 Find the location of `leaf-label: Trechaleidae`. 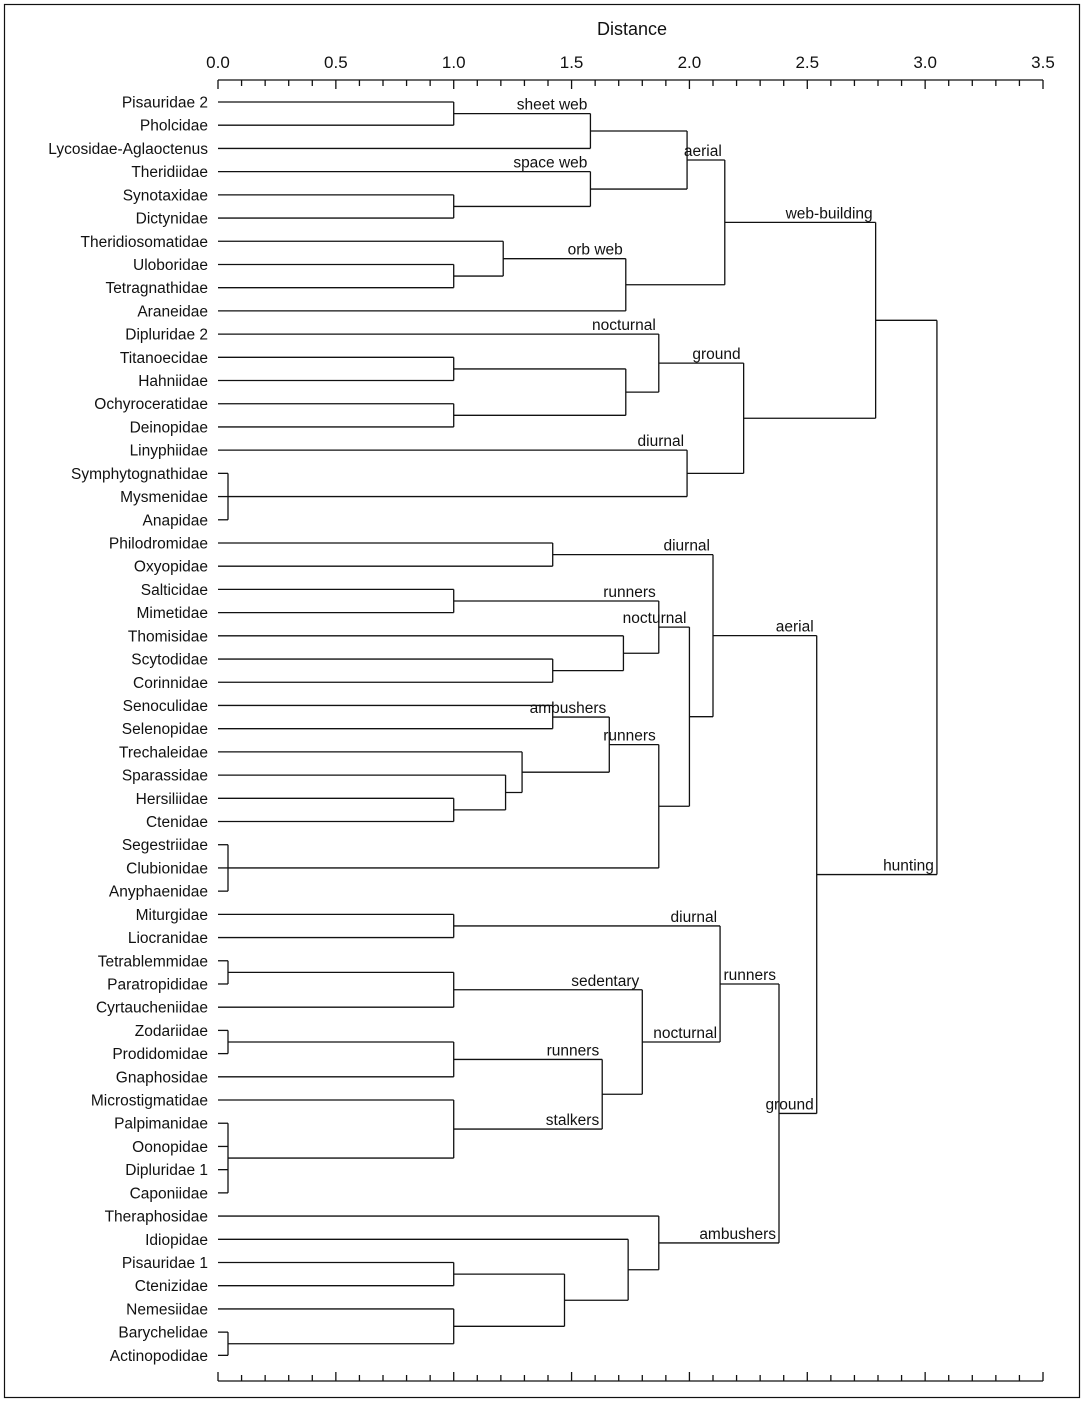

leaf-label: Trechaleidae is located at coordinates (163, 752).